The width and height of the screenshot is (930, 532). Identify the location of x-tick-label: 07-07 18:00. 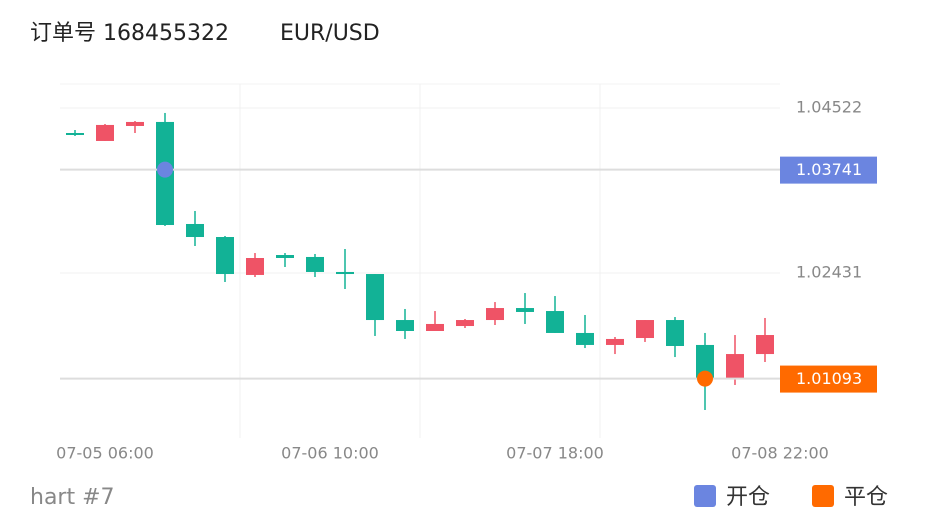
(555, 453).